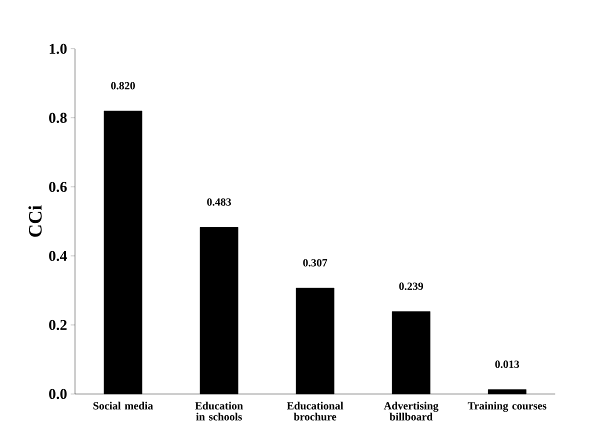 This screenshot has width=602, height=439. Describe the element at coordinates (219, 411) in the screenshot. I see `x-tick-label: Education in schools` at that location.